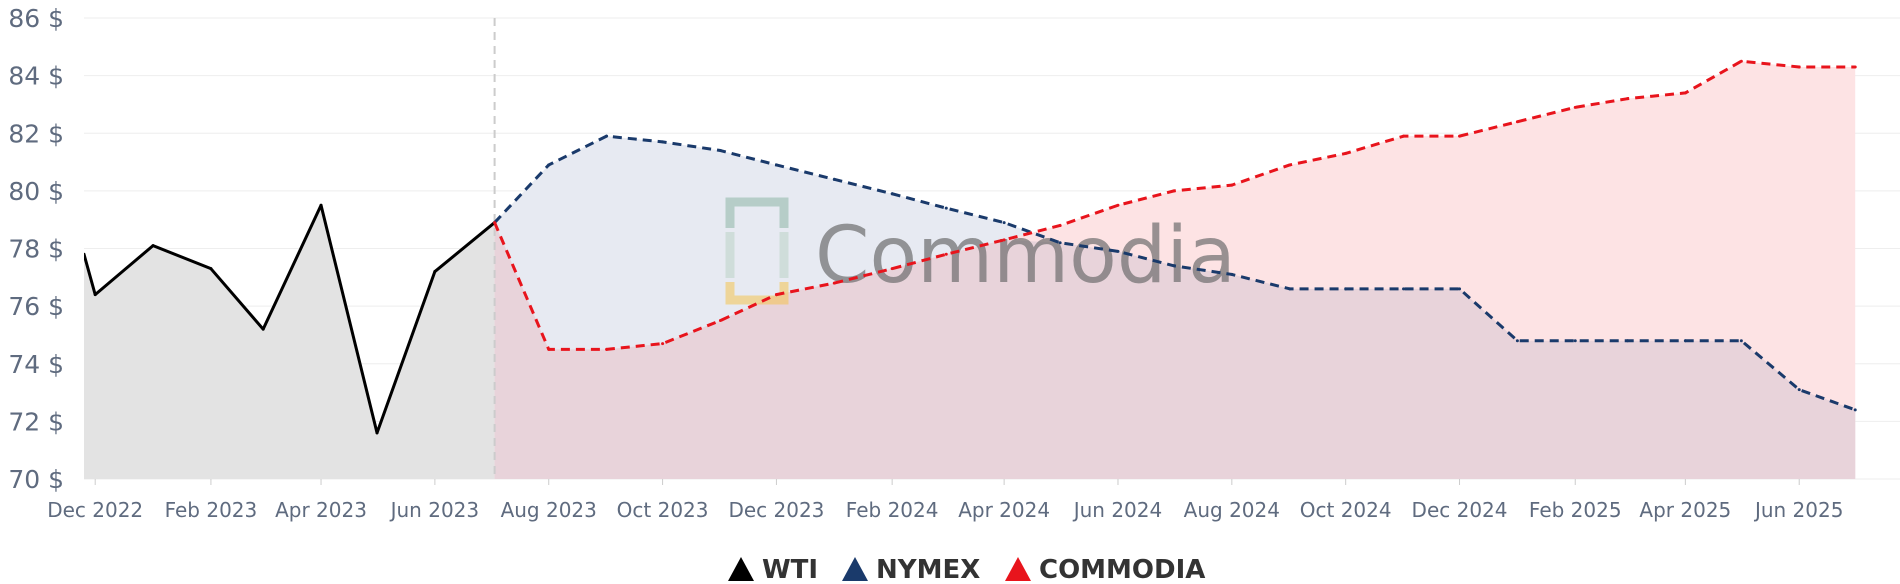 Image resolution: width=1900 pixels, height=584 pixels. I want to click on x-tick-label: Dec 2024, so click(1460, 510).